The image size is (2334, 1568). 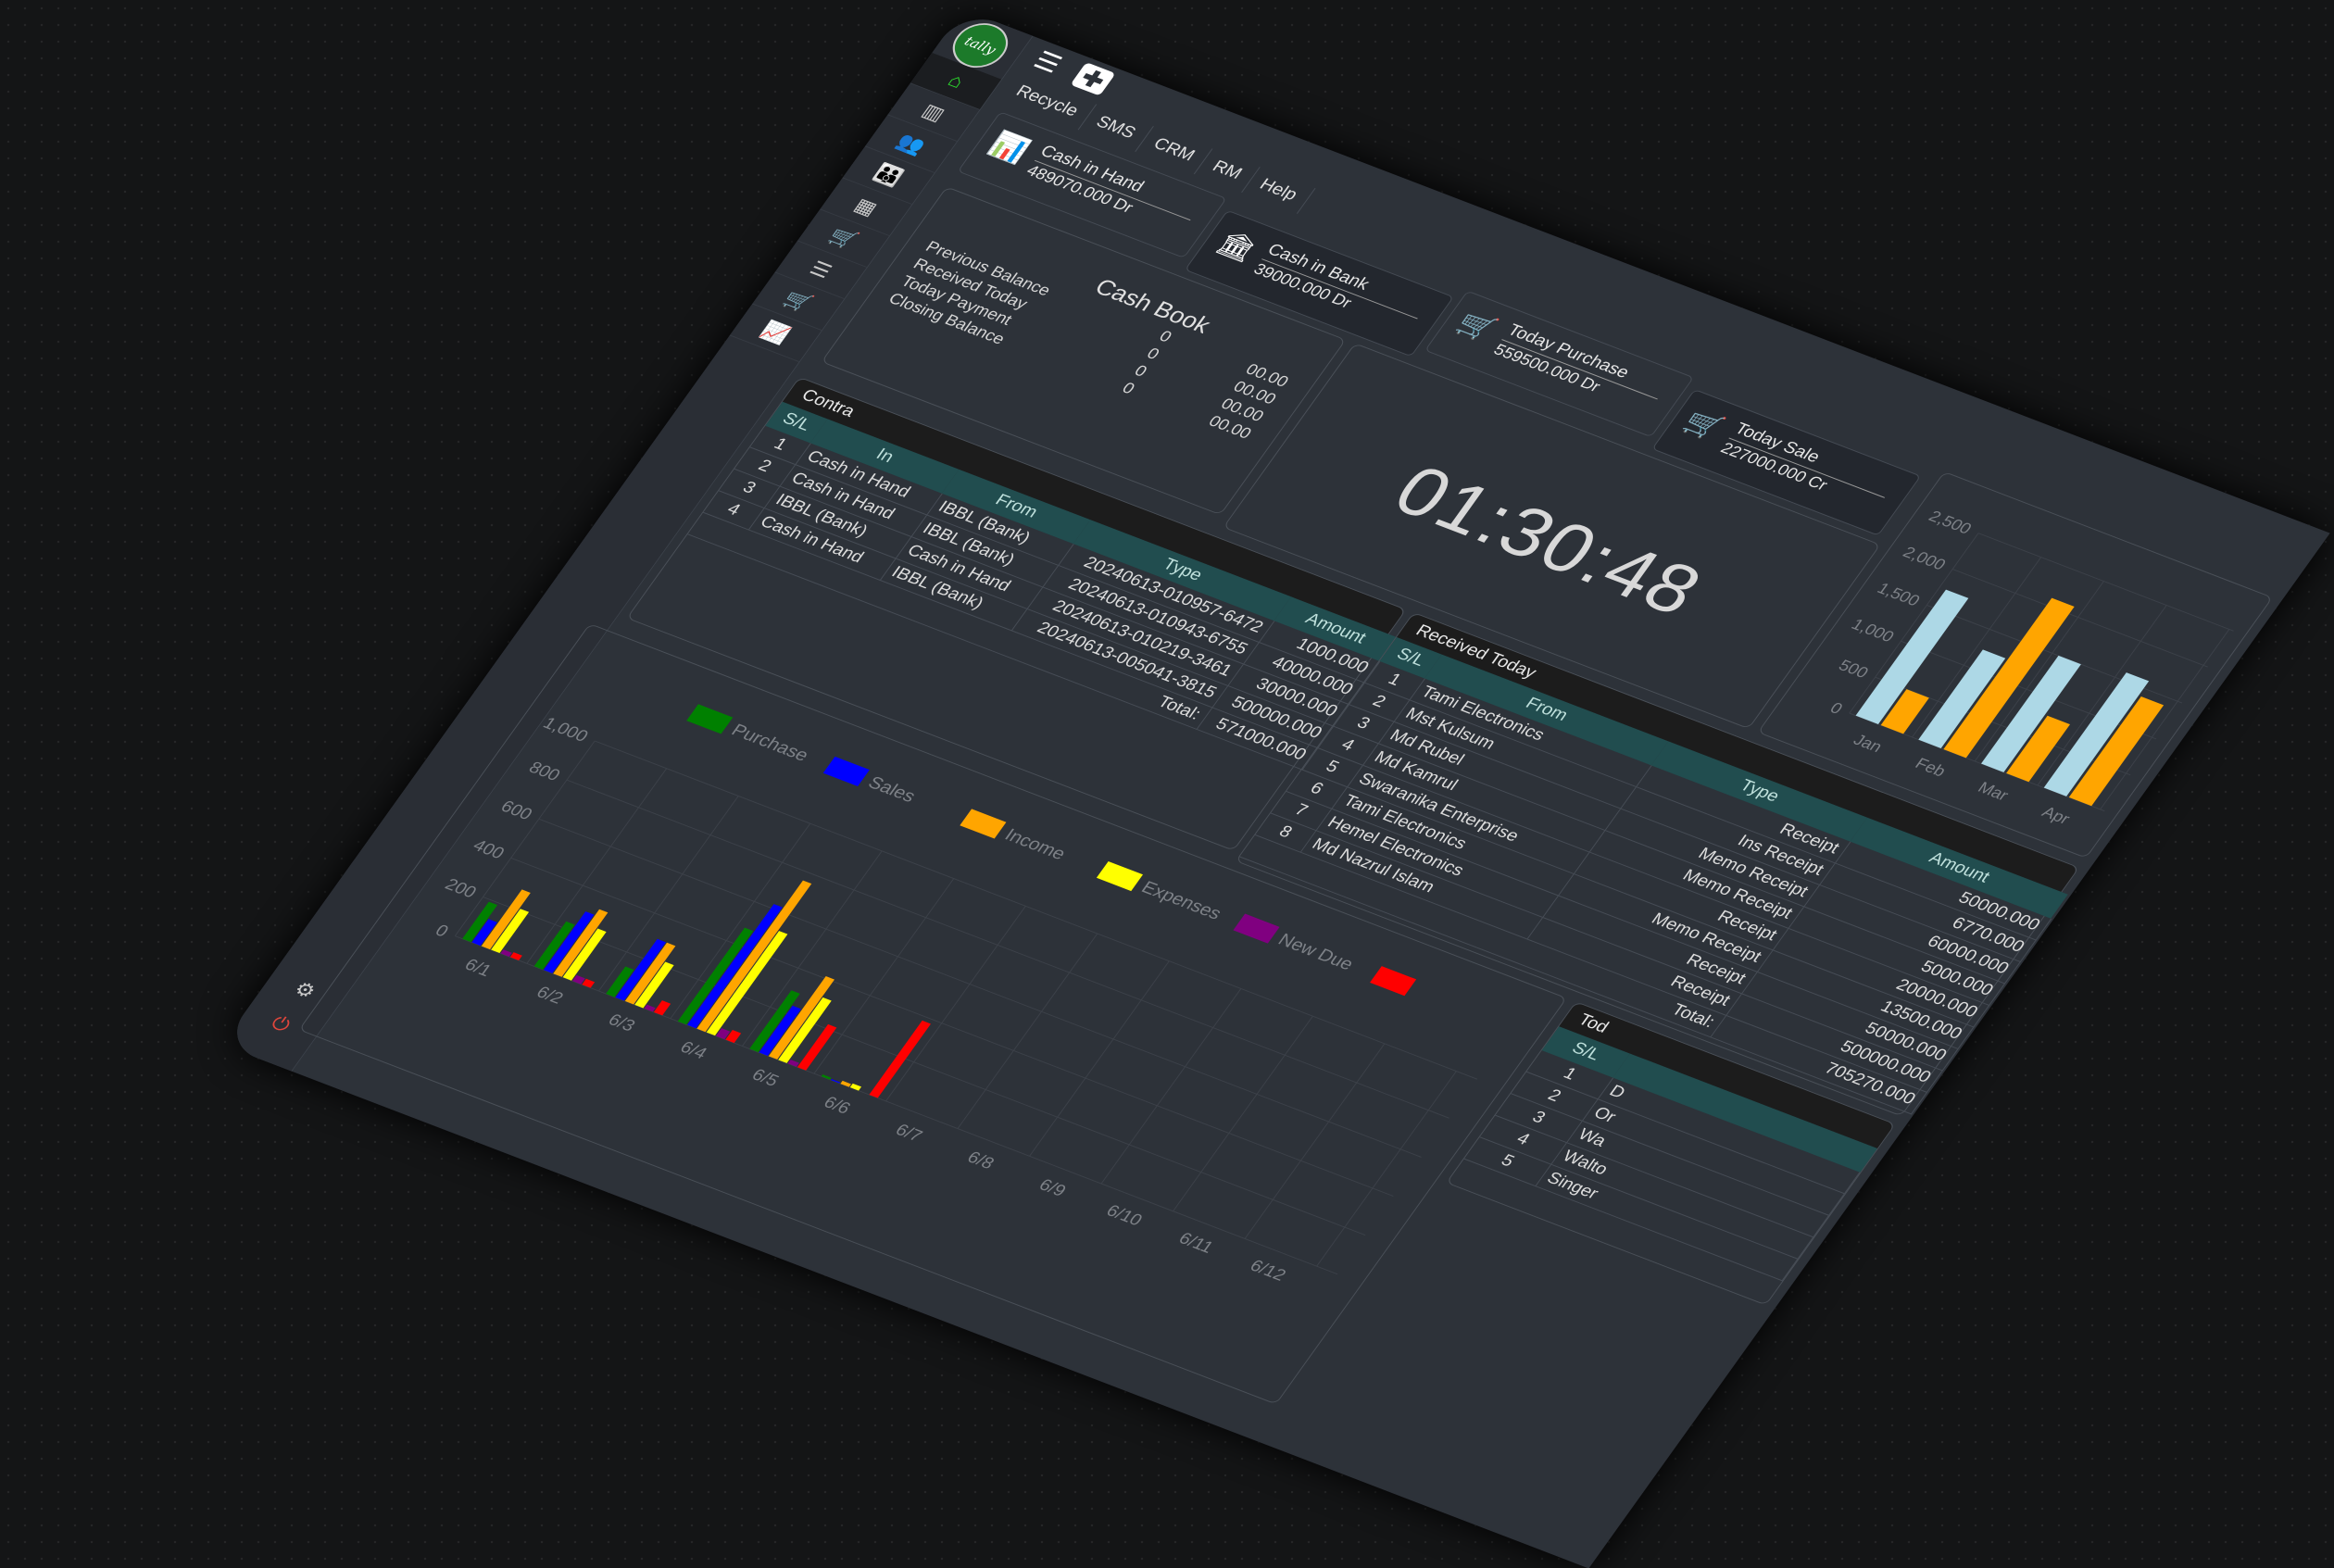 I want to click on x-tick-label: 6/10, so click(x=1124, y=1216).